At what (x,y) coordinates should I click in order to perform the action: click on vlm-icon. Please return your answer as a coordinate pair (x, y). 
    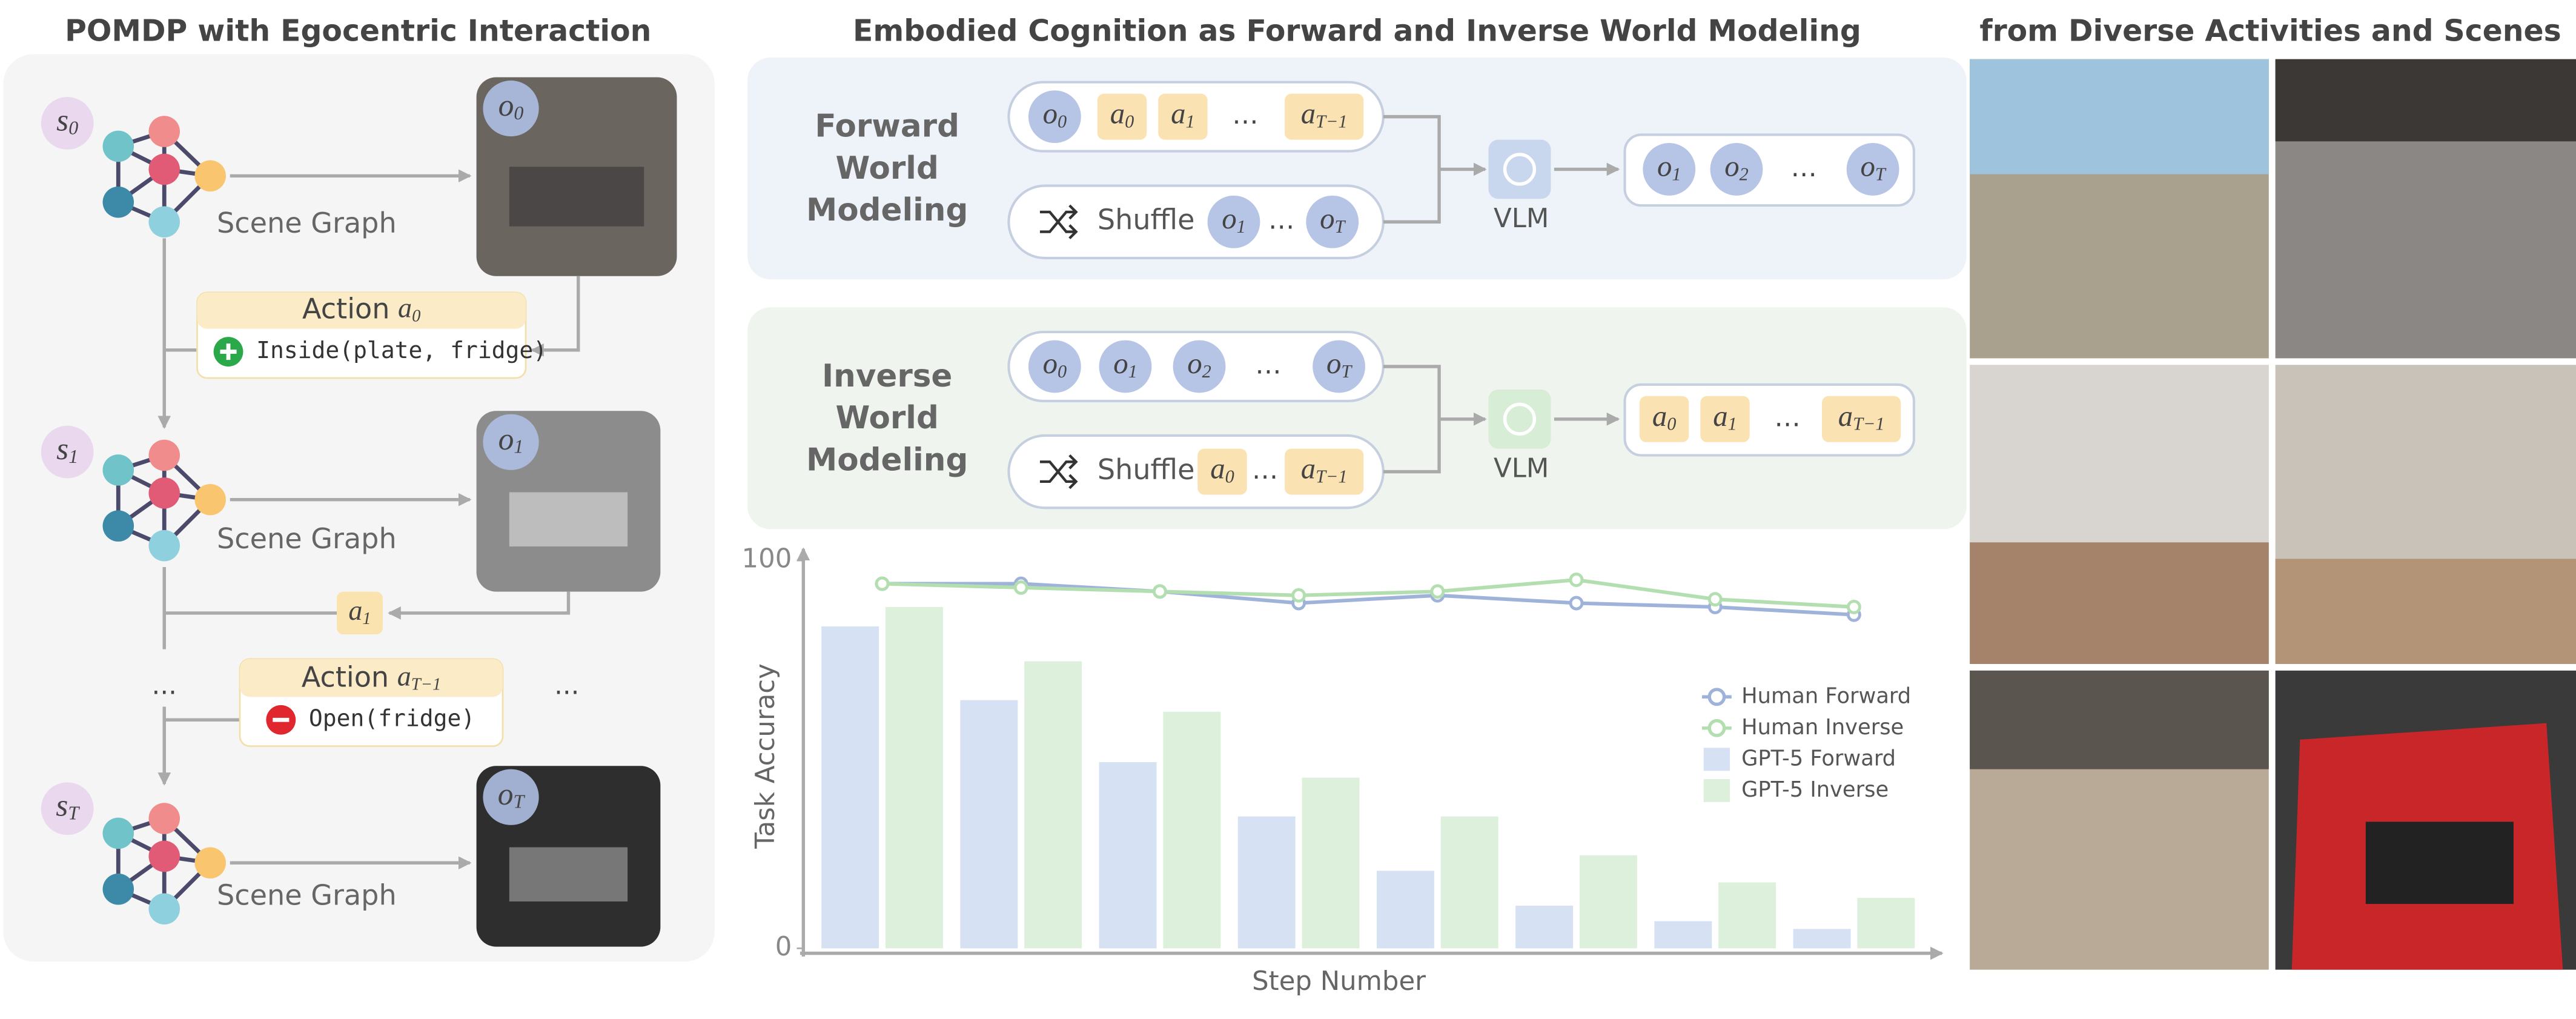
    Looking at the image, I should click on (1519, 419).